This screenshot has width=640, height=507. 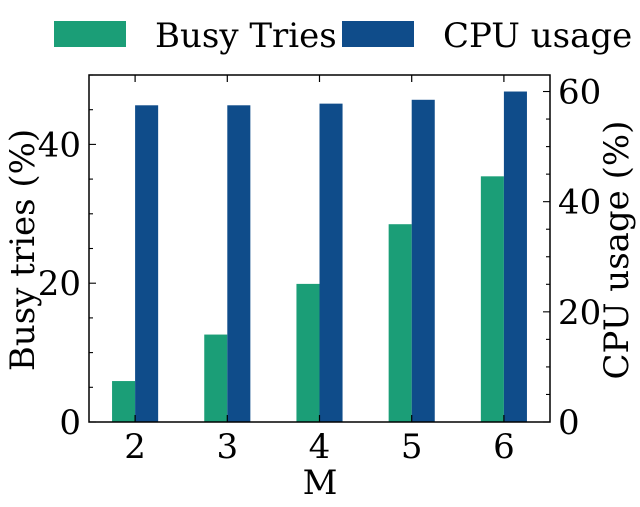 What do you see at coordinates (537, 36) in the screenshot?
I see `legend-label-cpu-usage: CPU usage` at bounding box center [537, 36].